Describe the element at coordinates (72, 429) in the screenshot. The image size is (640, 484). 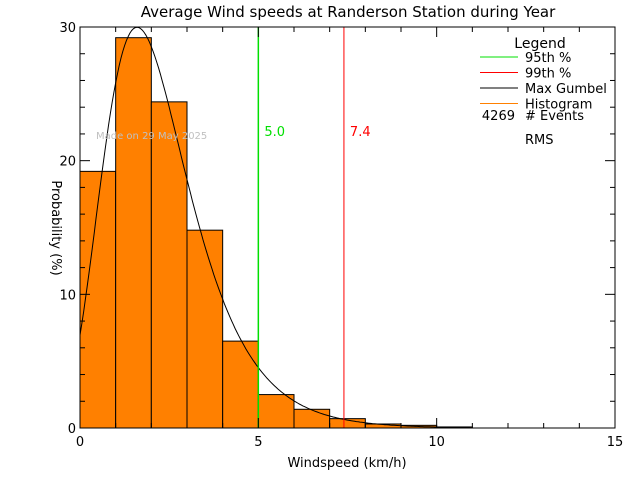
I see `y-tick-label: 0` at that location.